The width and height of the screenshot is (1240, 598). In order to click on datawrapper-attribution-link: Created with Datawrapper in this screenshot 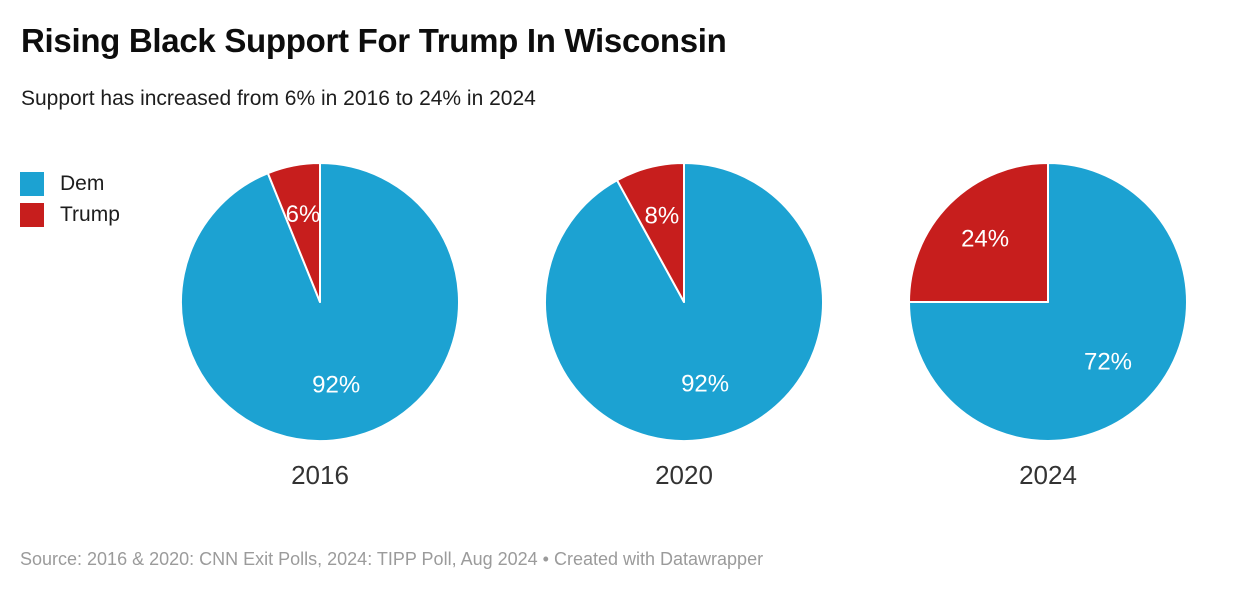, I will do `click(658, 559)`.